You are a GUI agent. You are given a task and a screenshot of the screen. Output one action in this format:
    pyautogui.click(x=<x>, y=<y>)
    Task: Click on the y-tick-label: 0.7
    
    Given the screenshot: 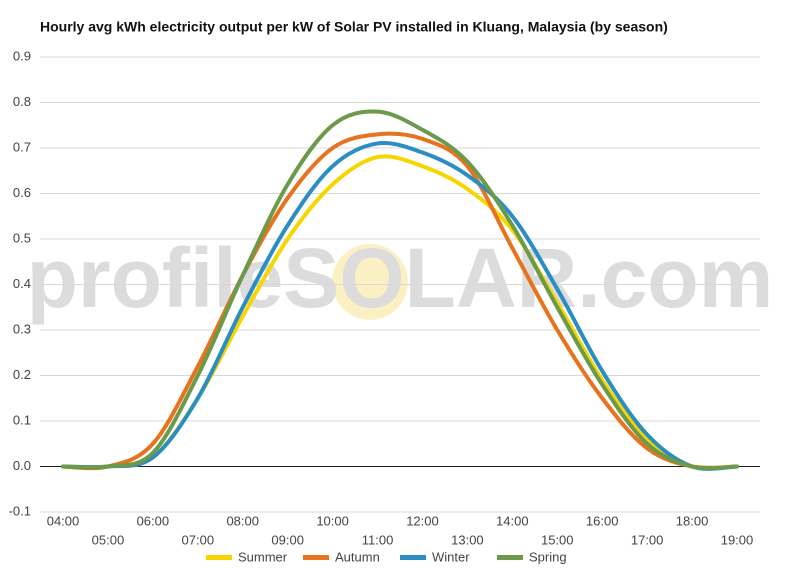 What is the action you would take?
    pyautogui.click(x=22, y=146)
    